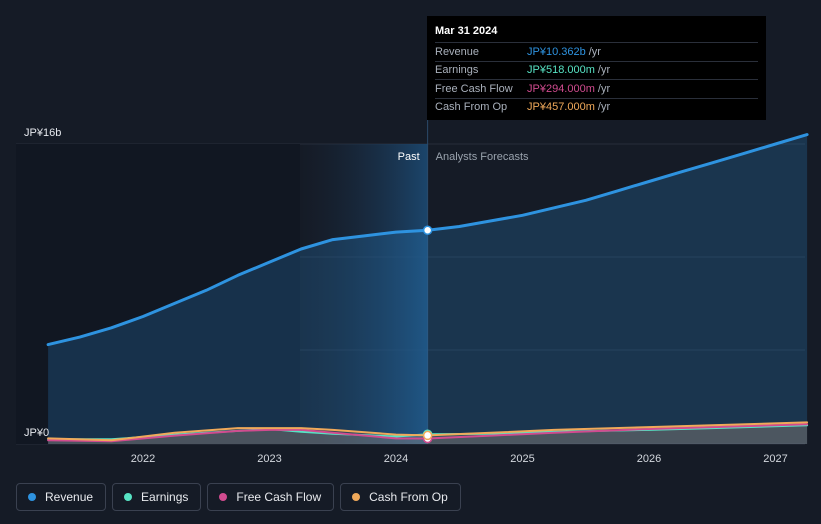  I want to click on forecast-label: Analysts Forecasts, so click(482, 157).